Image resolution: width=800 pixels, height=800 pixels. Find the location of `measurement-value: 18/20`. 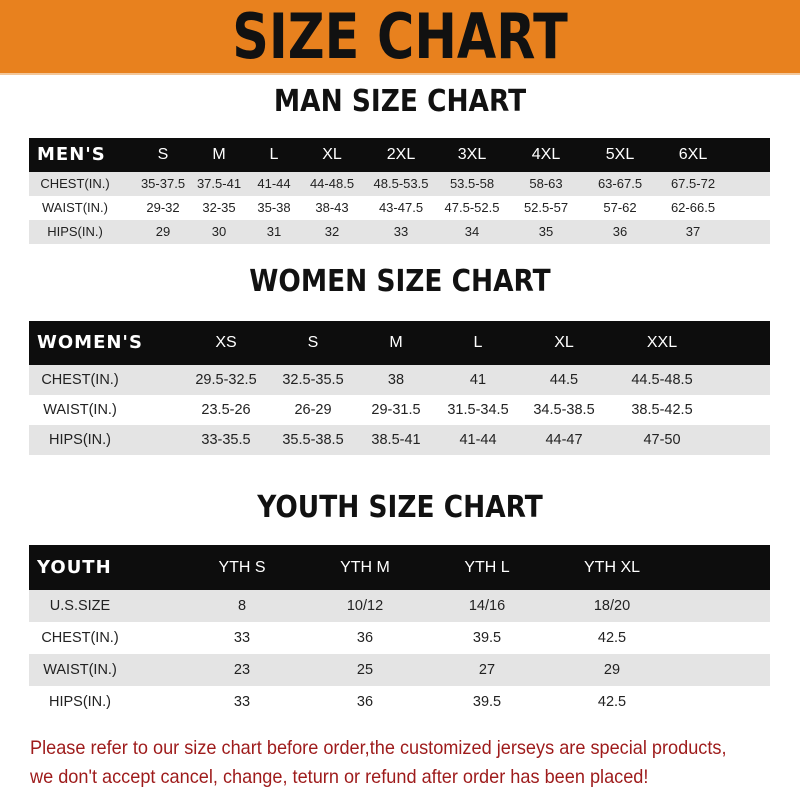

measurement-value: 18/20 is located at coordinates (612, 606).